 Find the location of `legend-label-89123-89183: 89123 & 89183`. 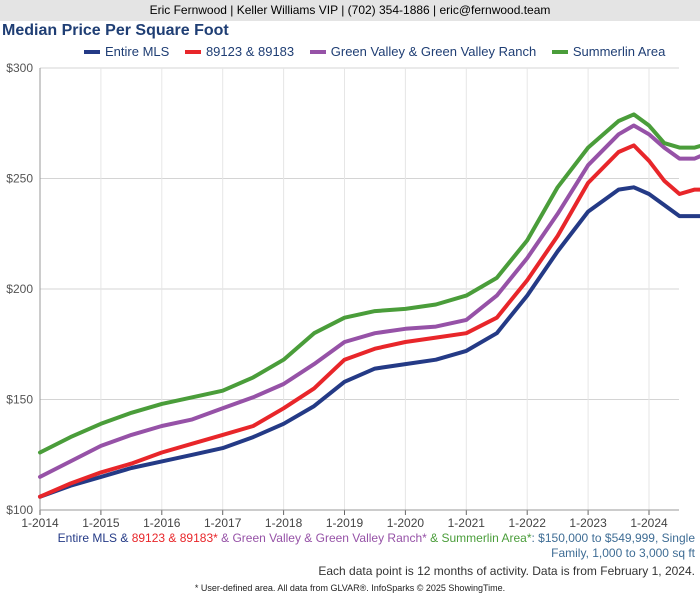

legend-label-89123-89183: 89123 & 89183 is located at coordinates (250, 51).